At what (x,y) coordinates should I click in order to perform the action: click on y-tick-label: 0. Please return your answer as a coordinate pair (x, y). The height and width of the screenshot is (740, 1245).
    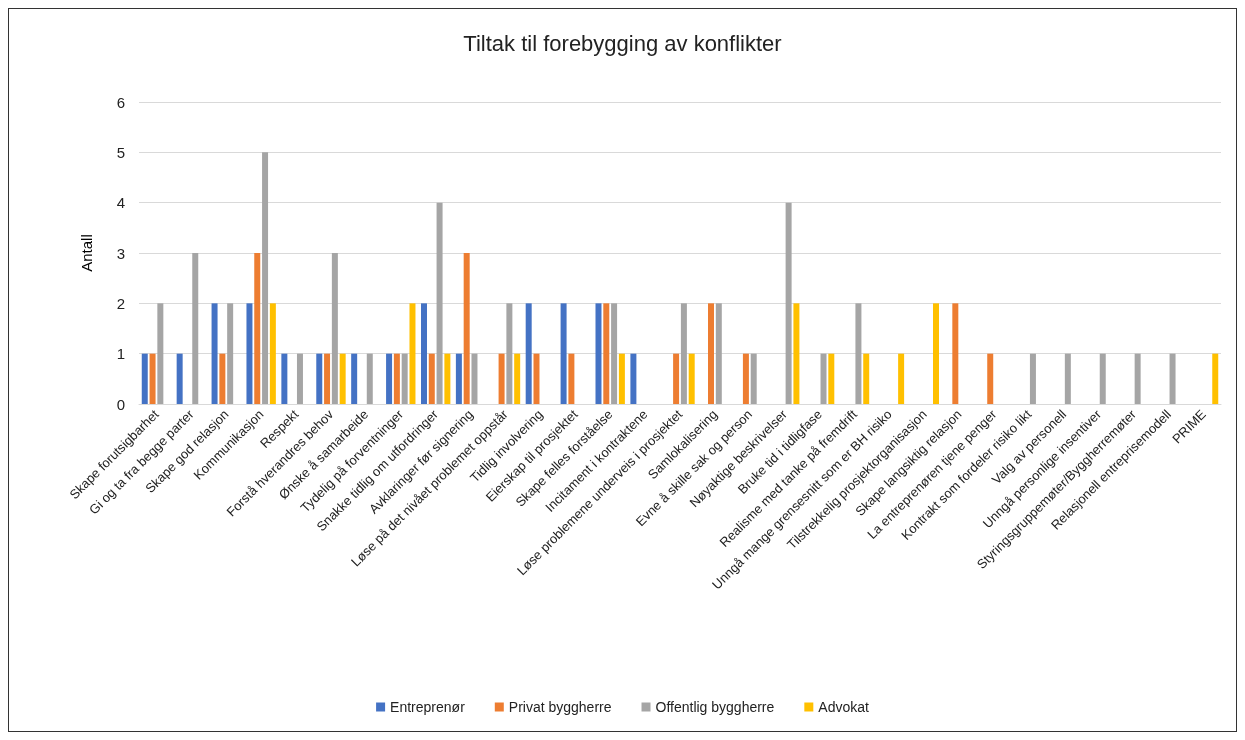
    Looking at the image, I should click on (120, 404).